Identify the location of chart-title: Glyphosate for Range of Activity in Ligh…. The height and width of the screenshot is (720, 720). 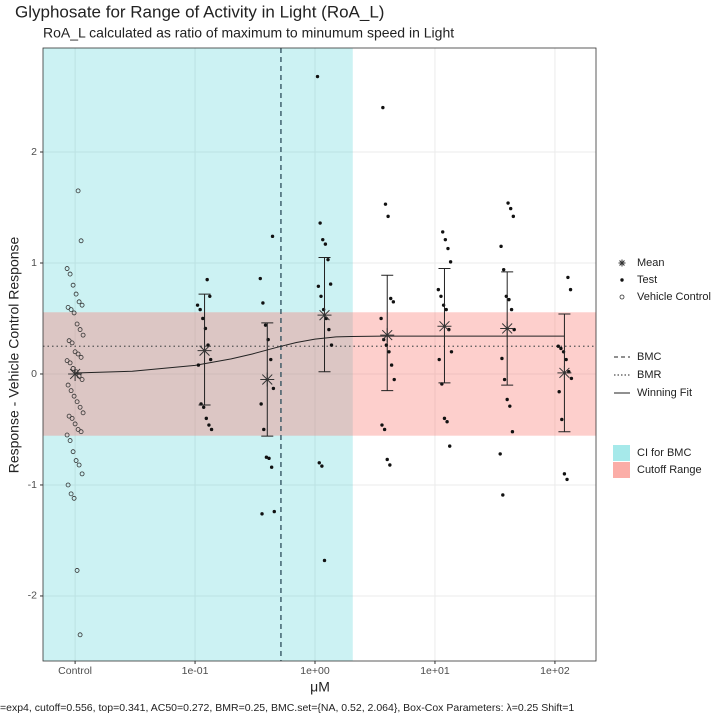
(199, 11).